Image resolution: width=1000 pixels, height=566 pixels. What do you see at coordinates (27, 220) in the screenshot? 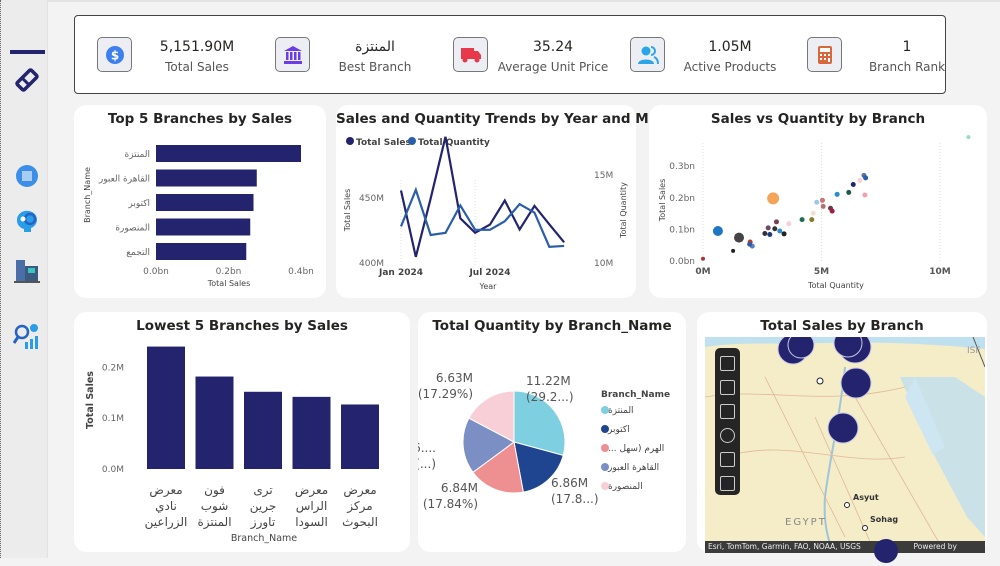
I see `head-gear-icon` at bounding box center [27, 220].